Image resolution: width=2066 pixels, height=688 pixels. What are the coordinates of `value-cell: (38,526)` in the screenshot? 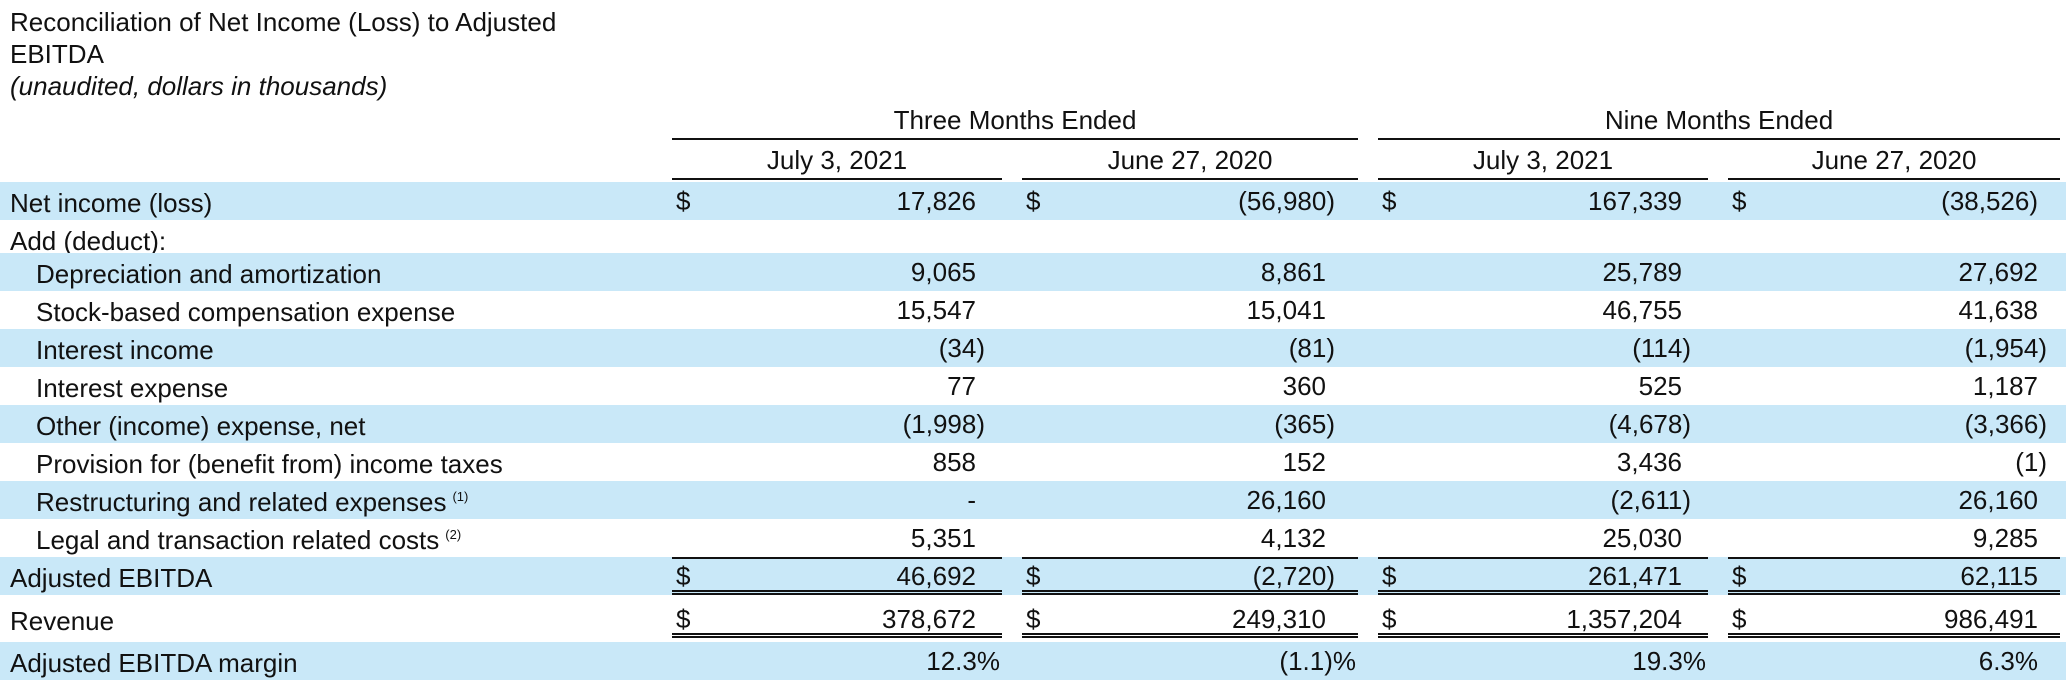 It's located at (1989, 201).